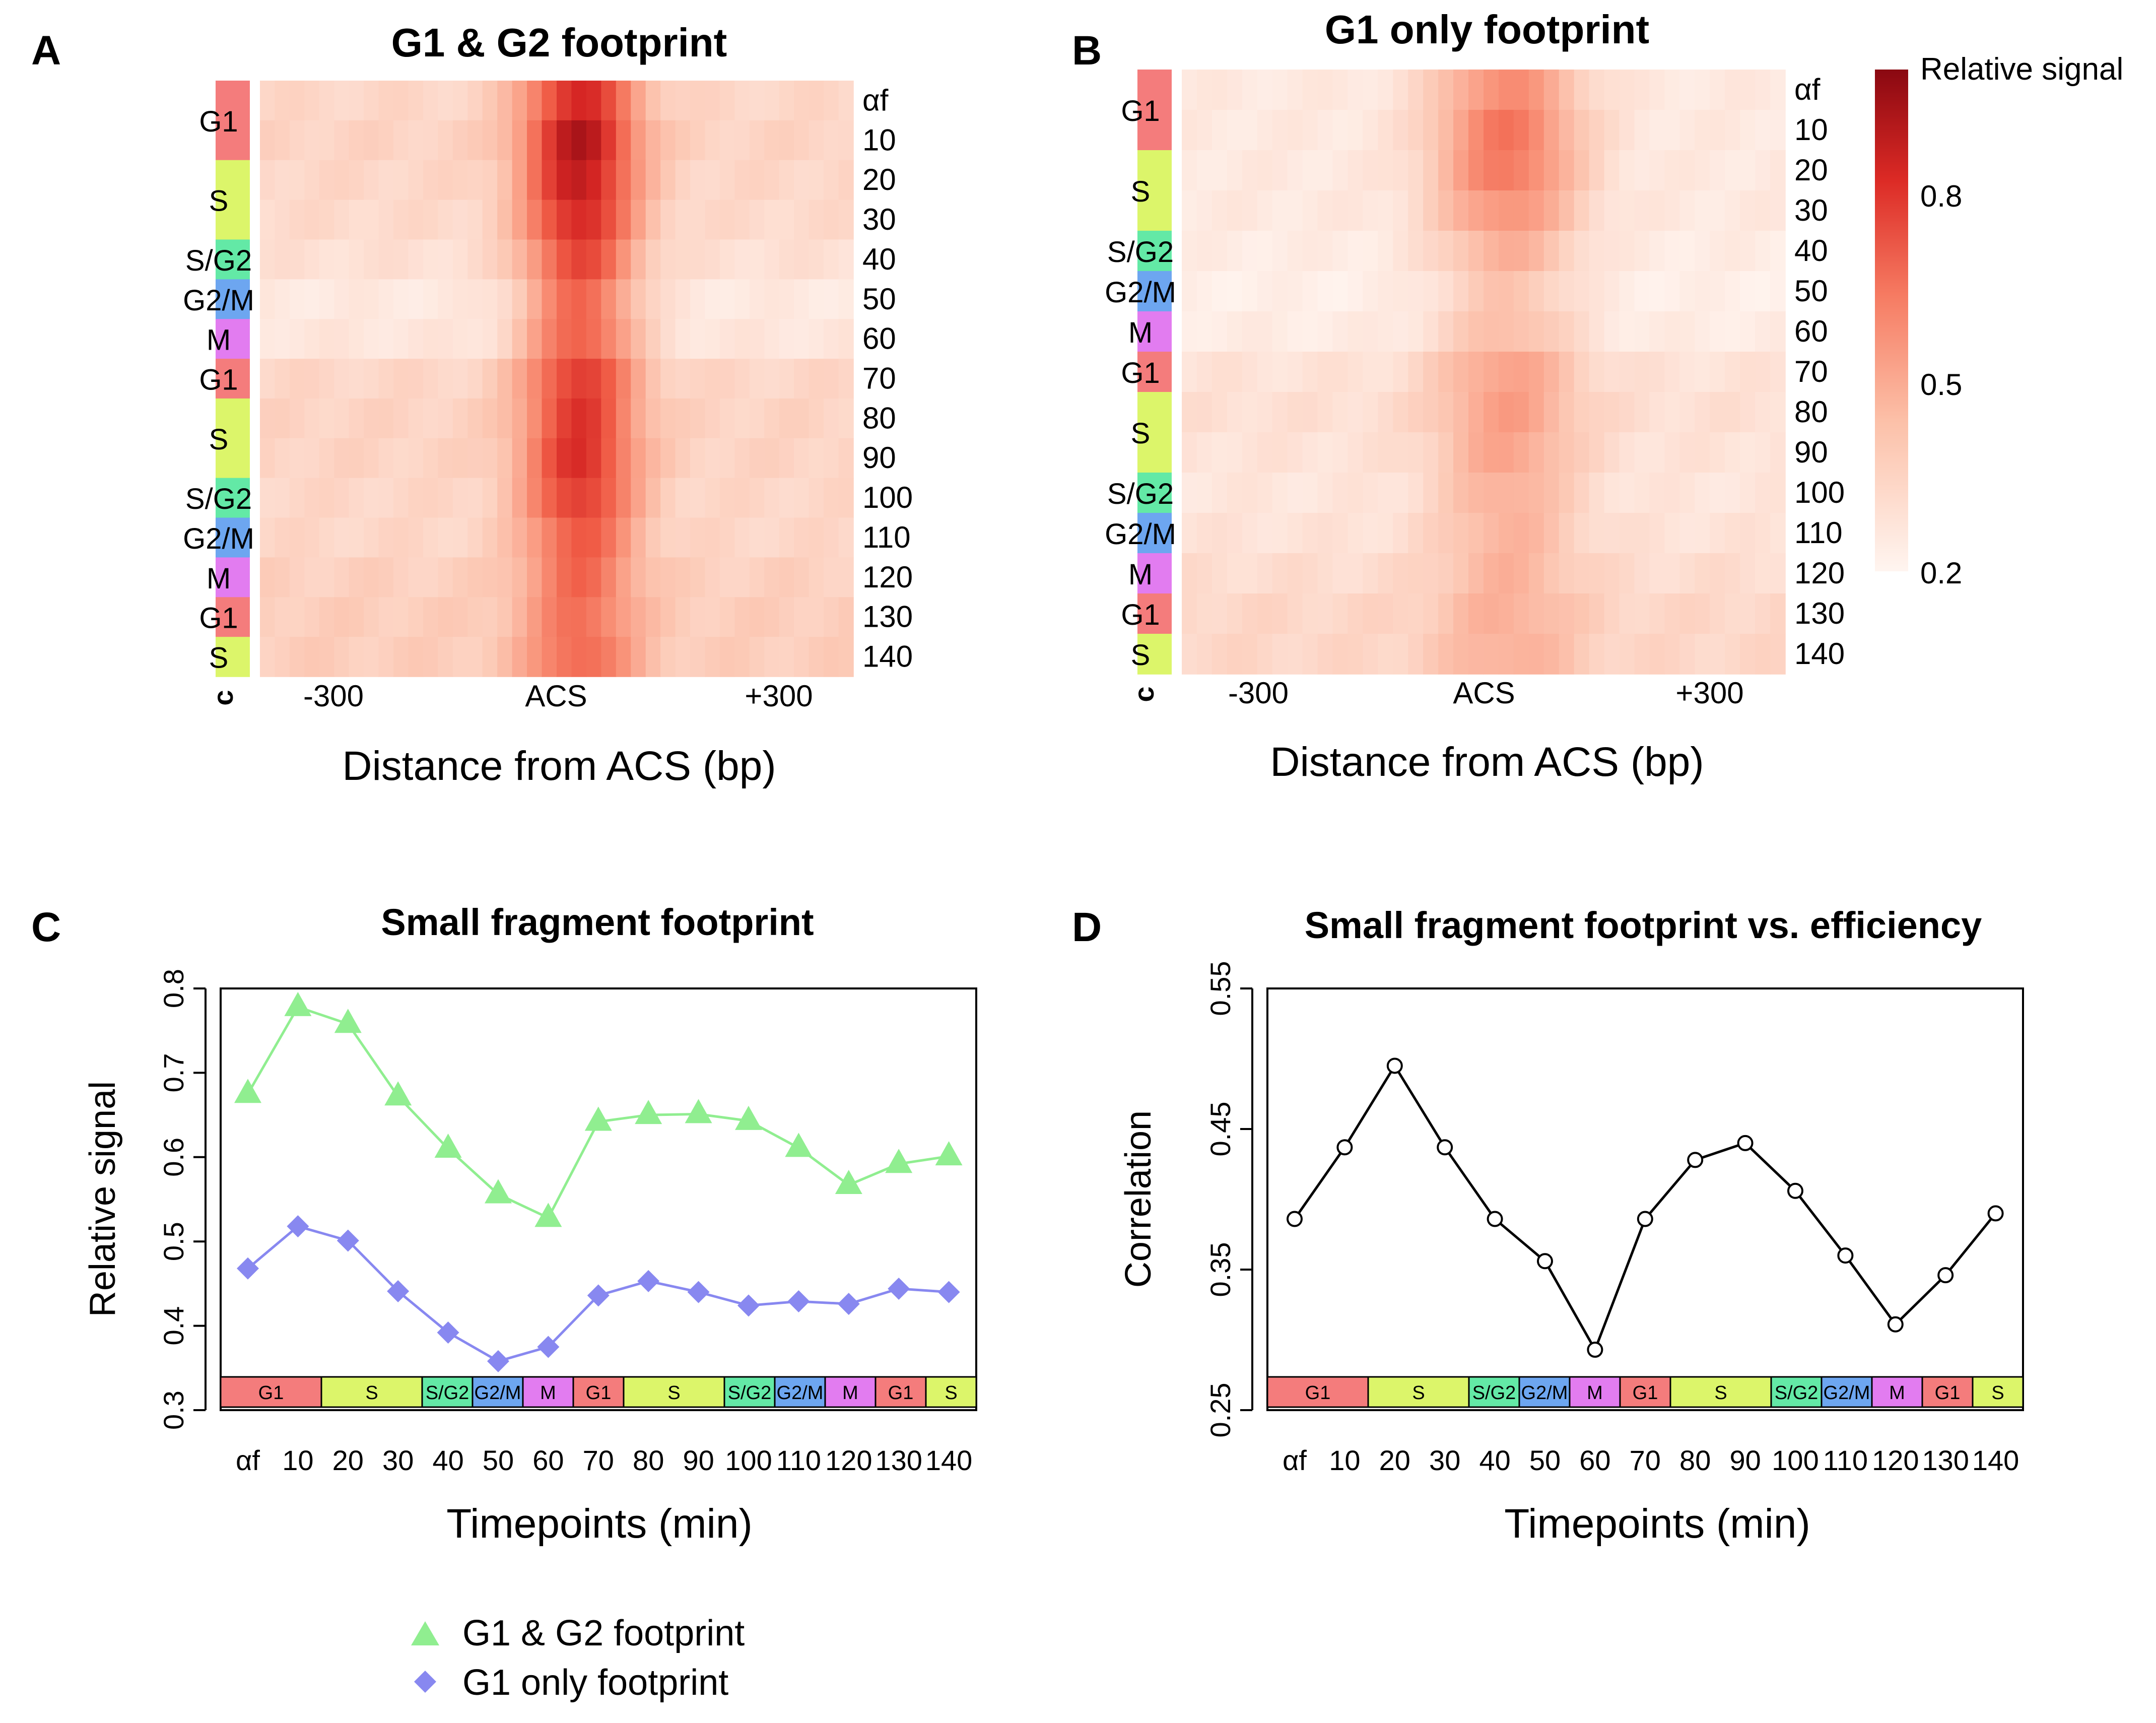 This screenshot has height=1723, width=2156. I want to click on triangle-marker, so click(648, 1112).